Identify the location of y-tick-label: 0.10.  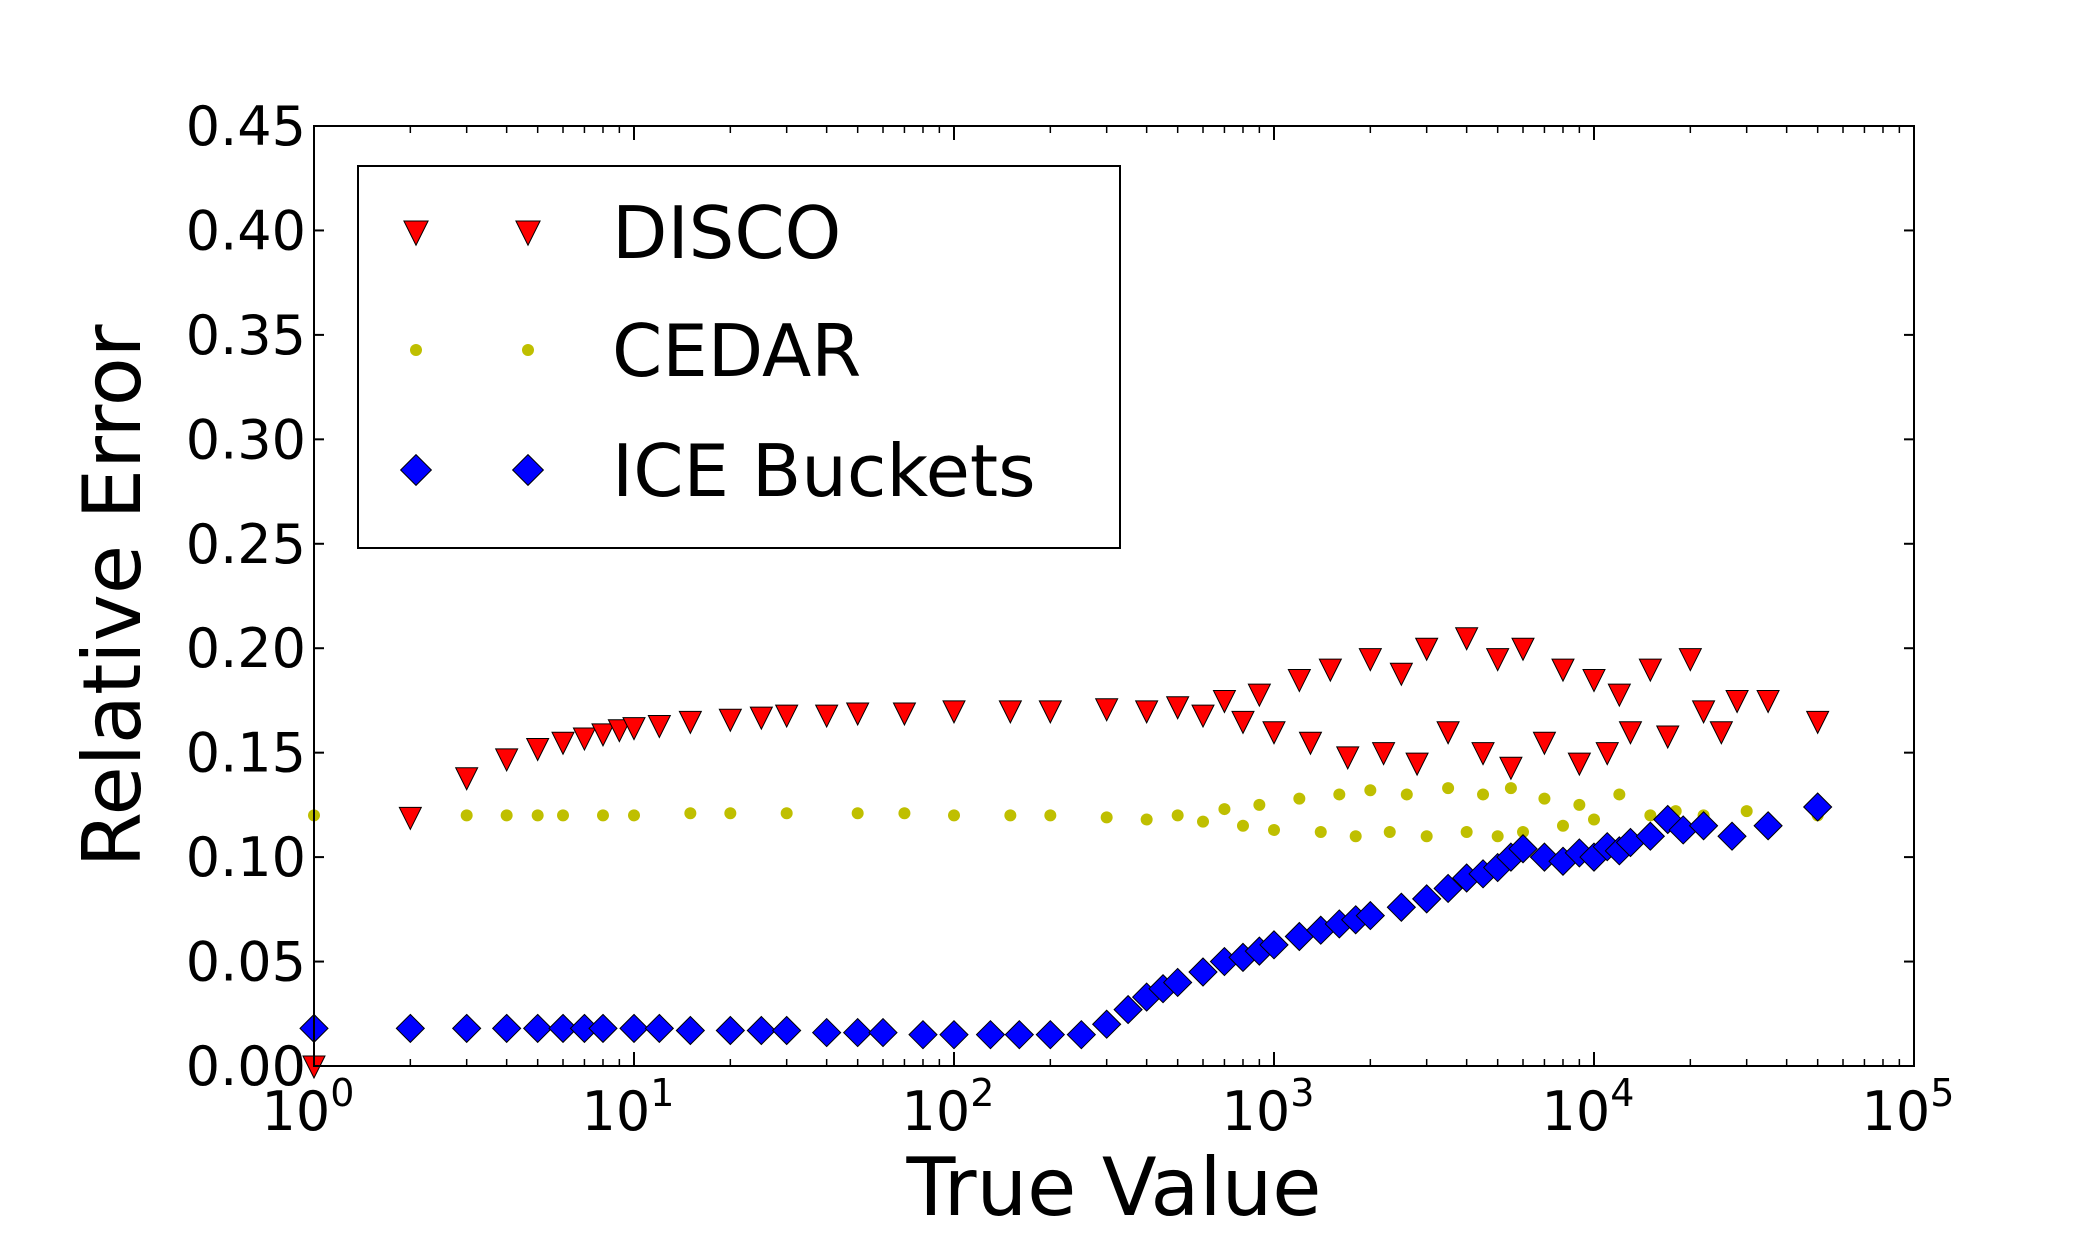
(246, 857).